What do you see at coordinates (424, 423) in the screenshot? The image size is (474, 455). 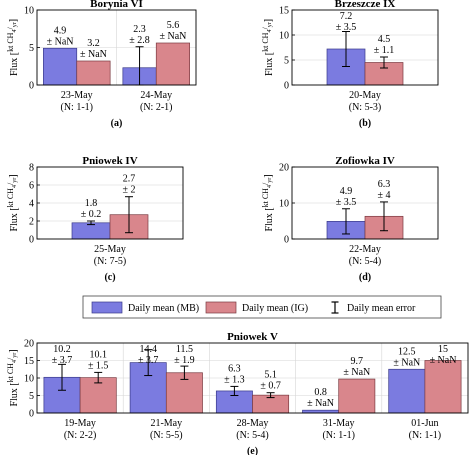 I see `x-tick-label: 01-Jun` at bounding box center [424, 423].